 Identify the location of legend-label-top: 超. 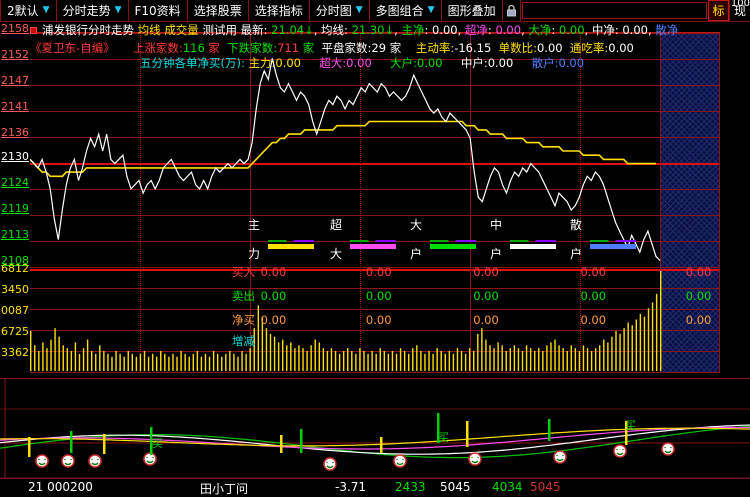
(336, 225).